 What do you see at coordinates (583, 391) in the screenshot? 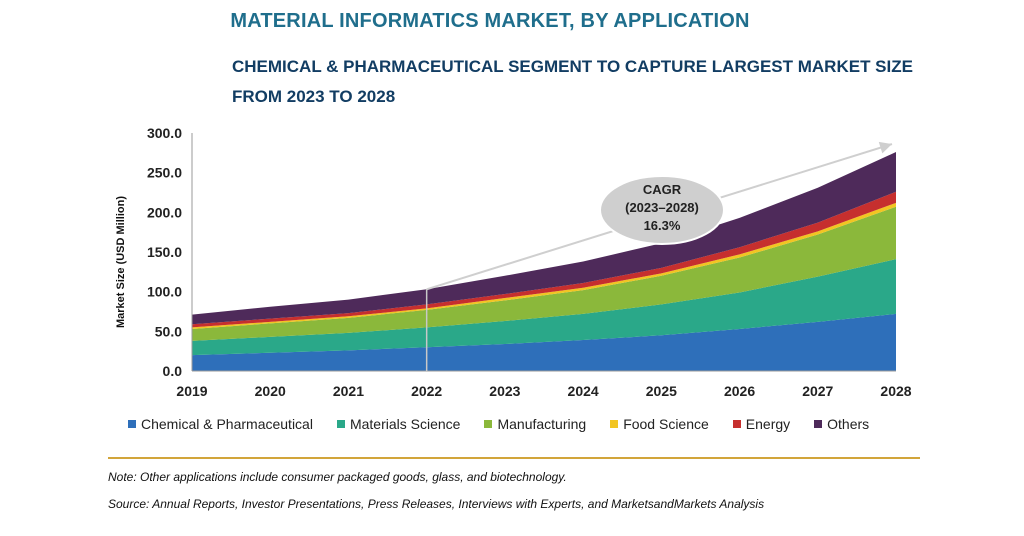
I see `x-tick-label: 2024` at bounding box center [583, 391].